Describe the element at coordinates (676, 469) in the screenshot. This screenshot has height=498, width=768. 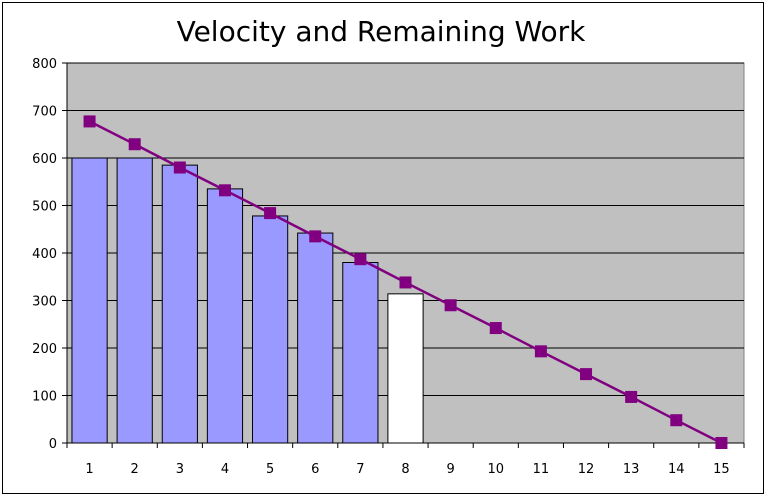
I see `x-tick-label: 14` at that location.